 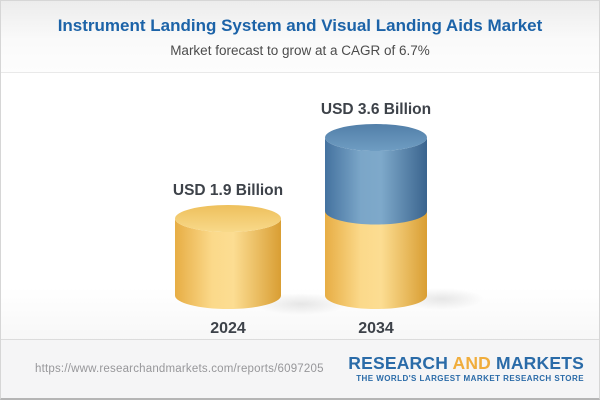 I want to click on logo-word-and: AND, so click(x=471, y=362).